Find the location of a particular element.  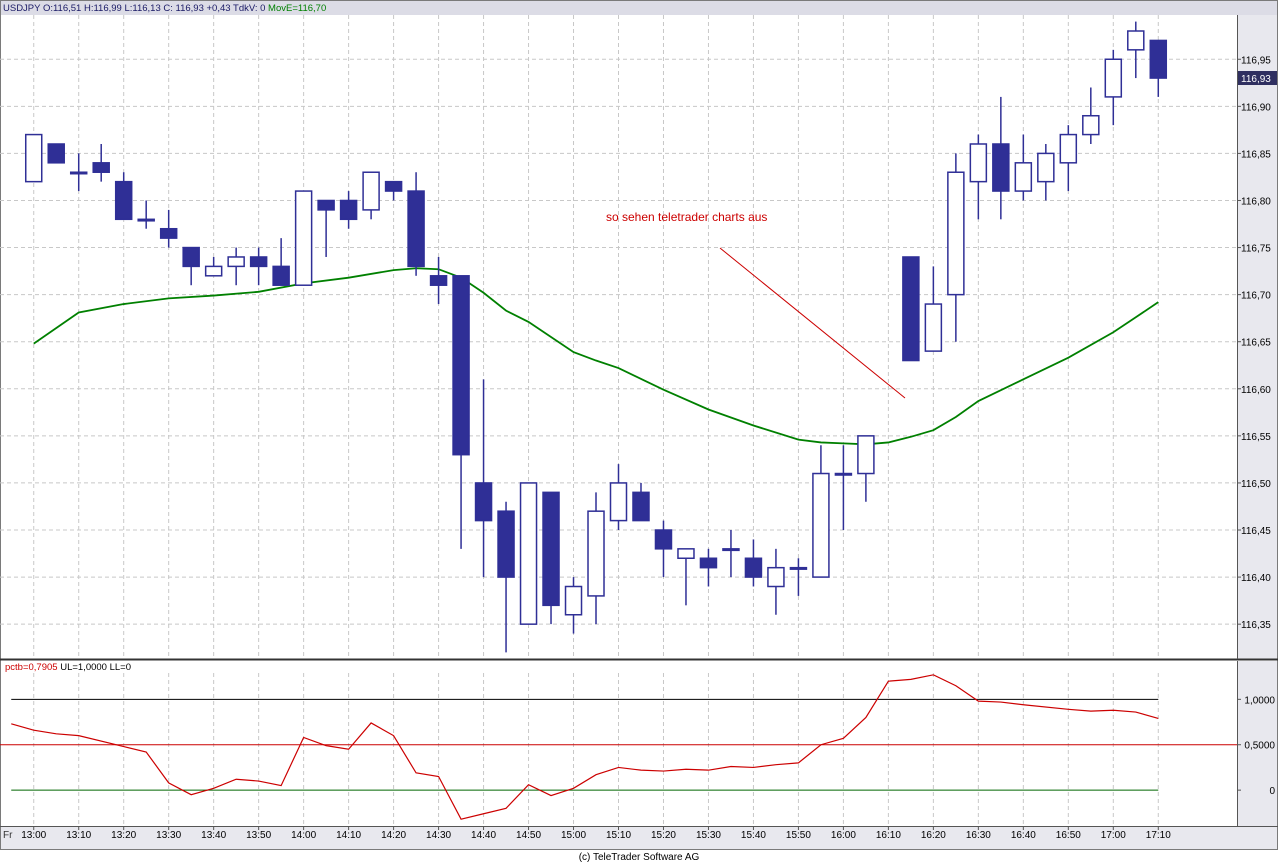

price-tick-label: 116,80 is located at coordinates (1256, 201).